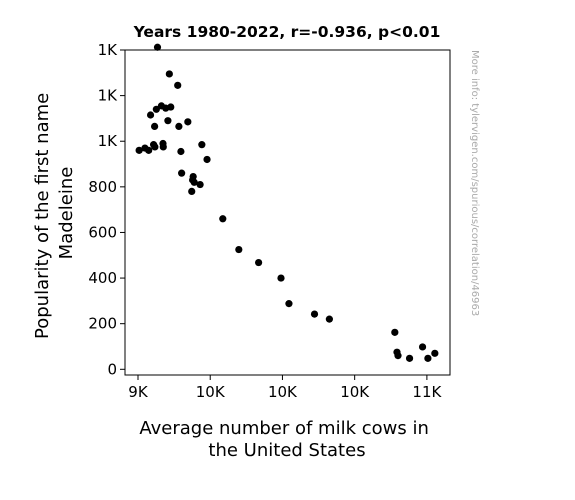 This screenshot has height=500, width=575. What do you see at coordinates (427, 392) in the screenshot?
I see `x-tick-label: 11K` at bounding box center [427, 392].